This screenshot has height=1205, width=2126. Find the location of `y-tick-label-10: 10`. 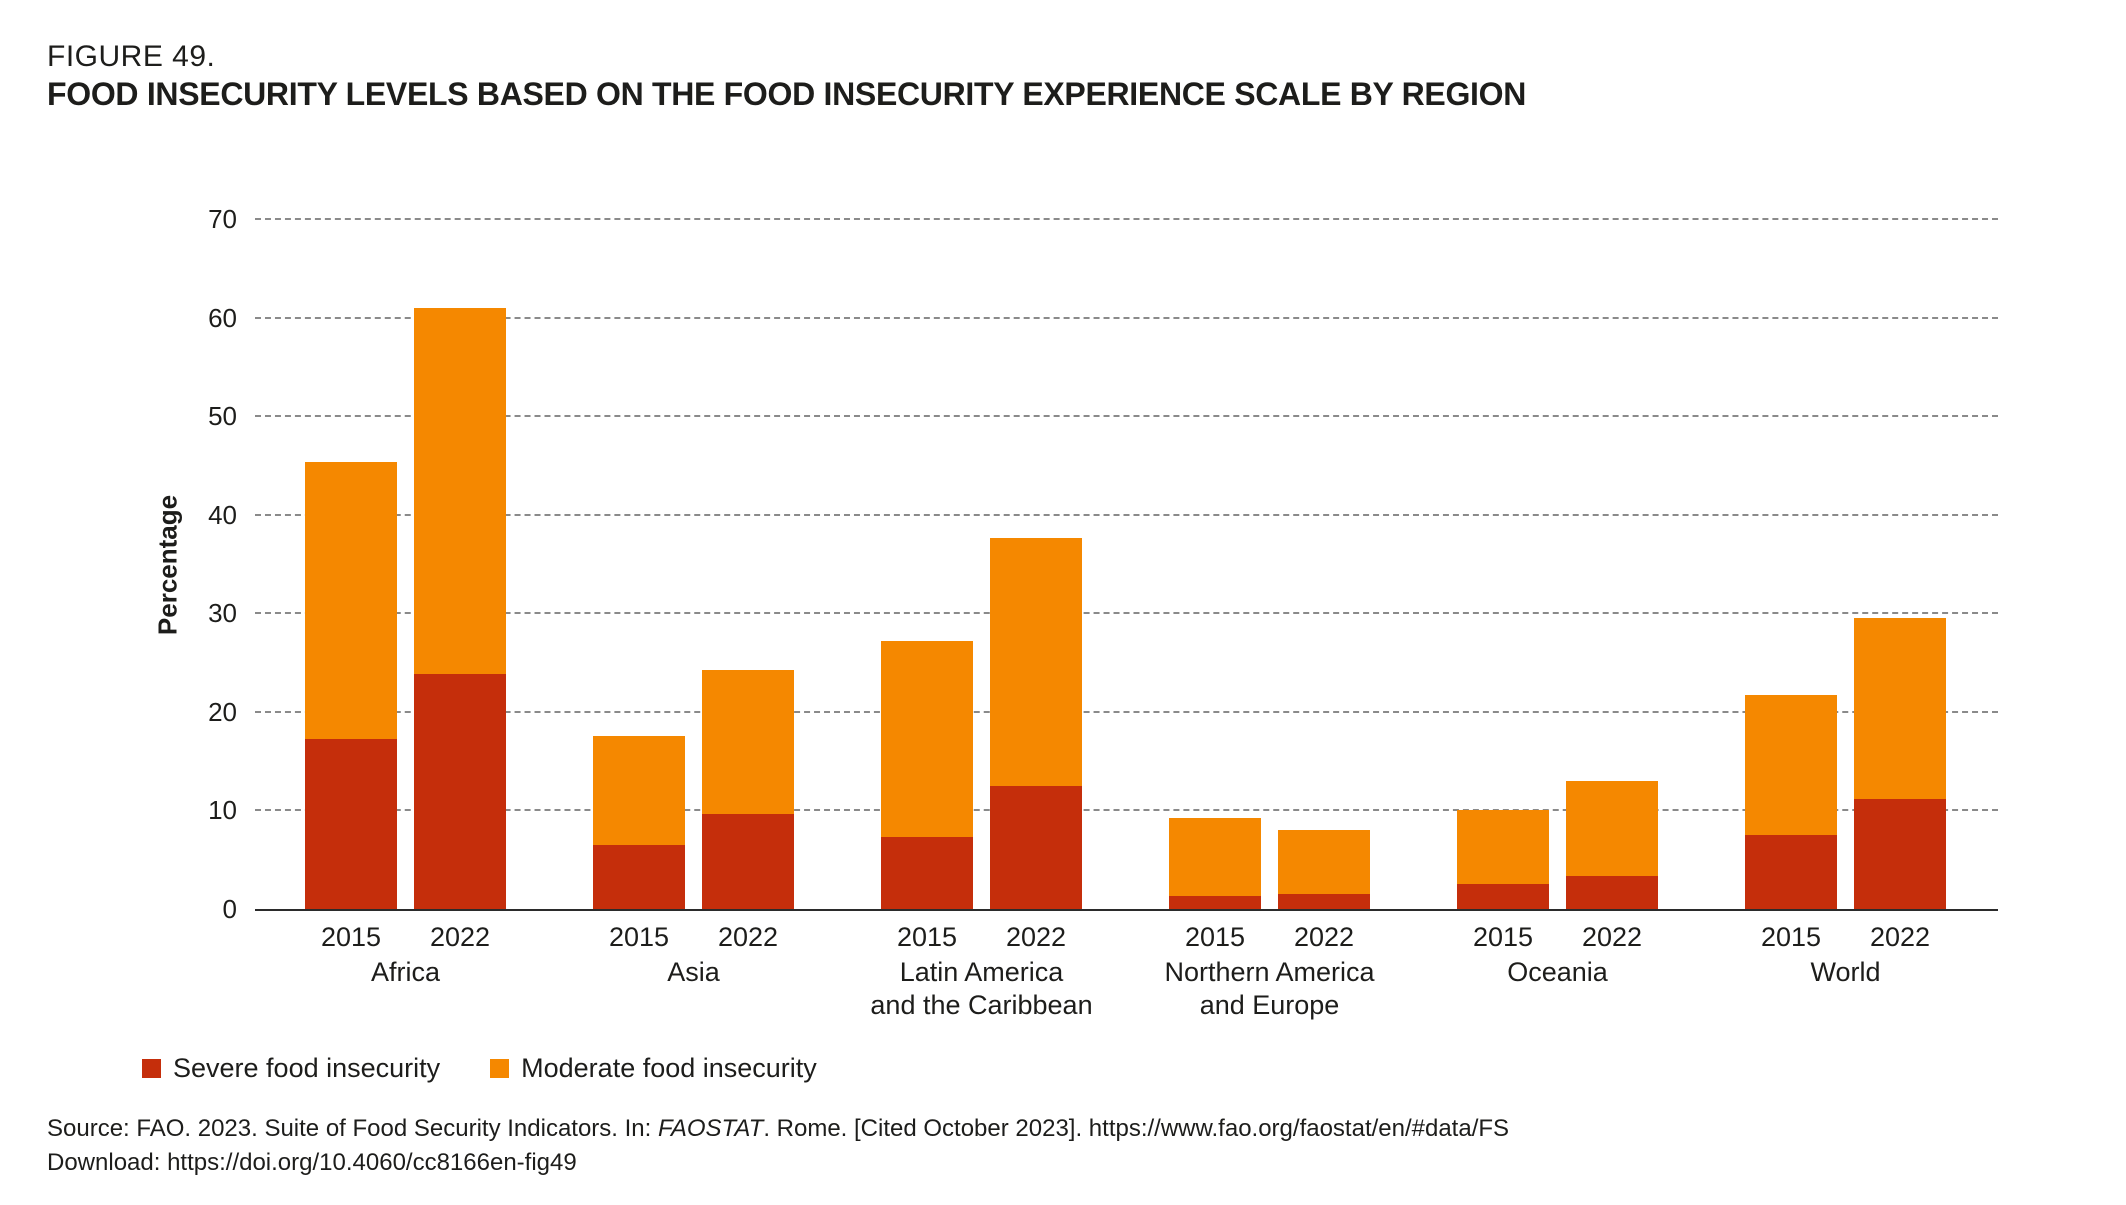

y-tick-label-10: 10 is located at coordinates (222, 810).